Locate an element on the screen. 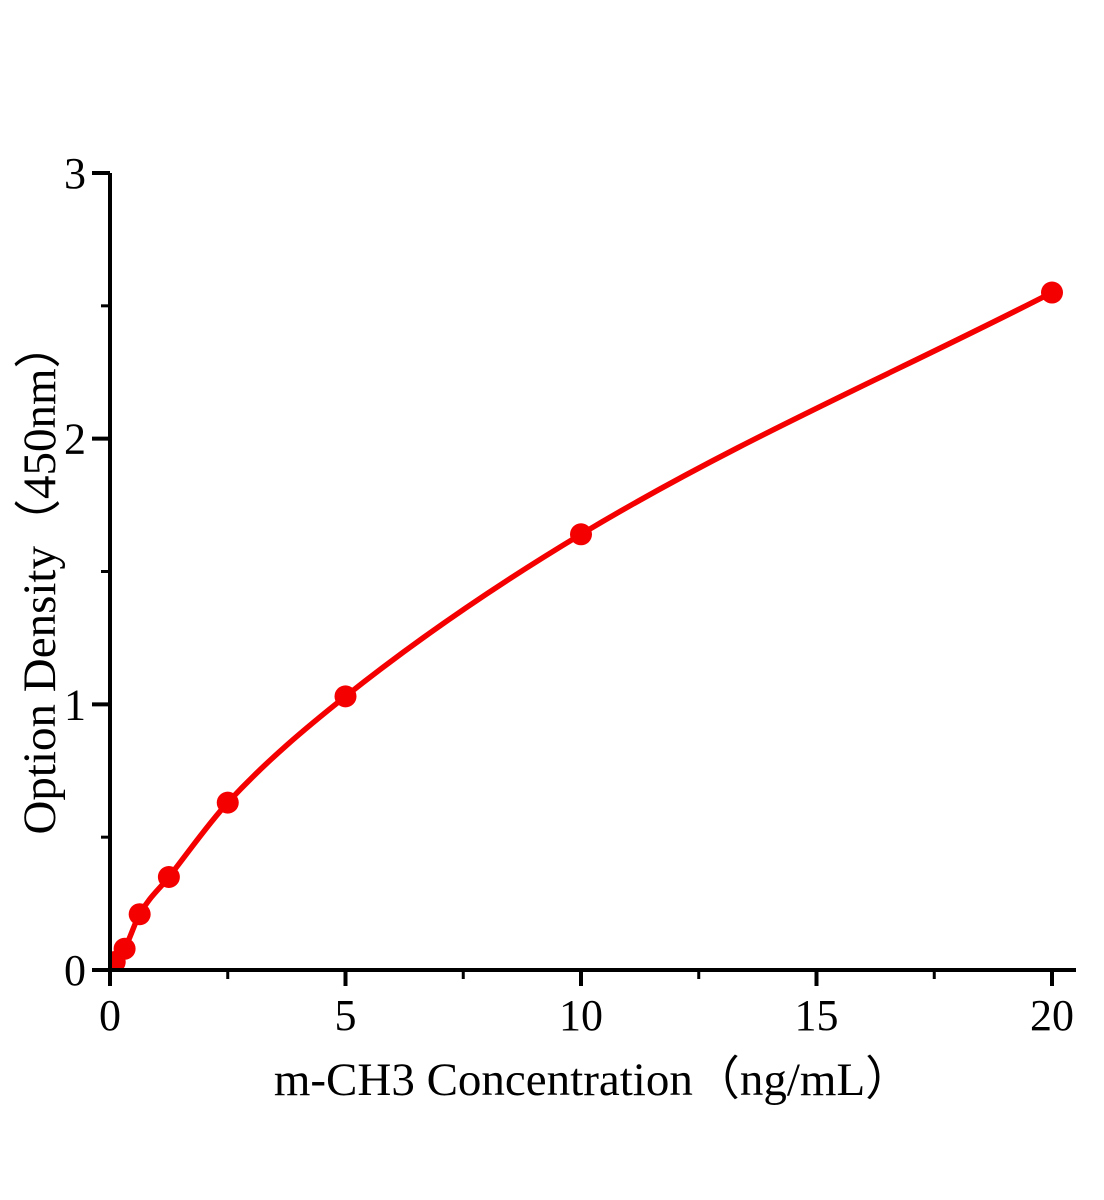  x-tick-label: 10 is located at coordinates (581, 1015).